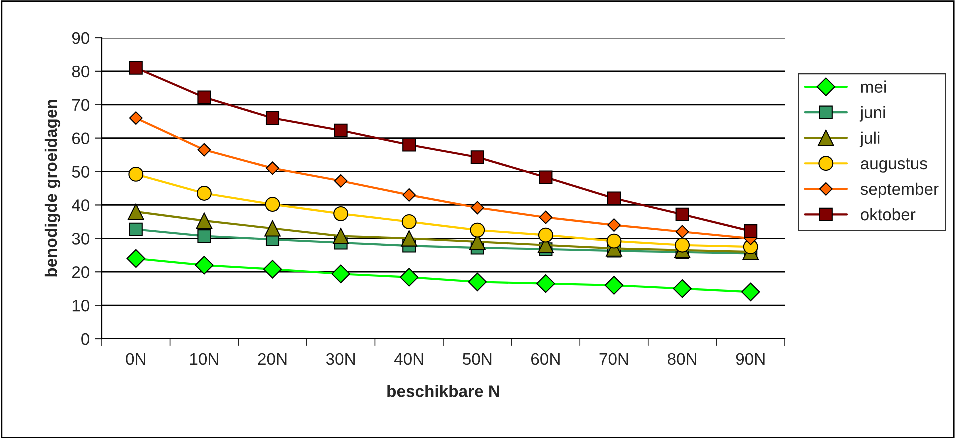 Image resolution: width=956 pixels, height=439 pixels. What do you see at coordinates (204, 359) in the screenshot?
I see `x-tick-label: 10N` at bounding box center [204, 359].